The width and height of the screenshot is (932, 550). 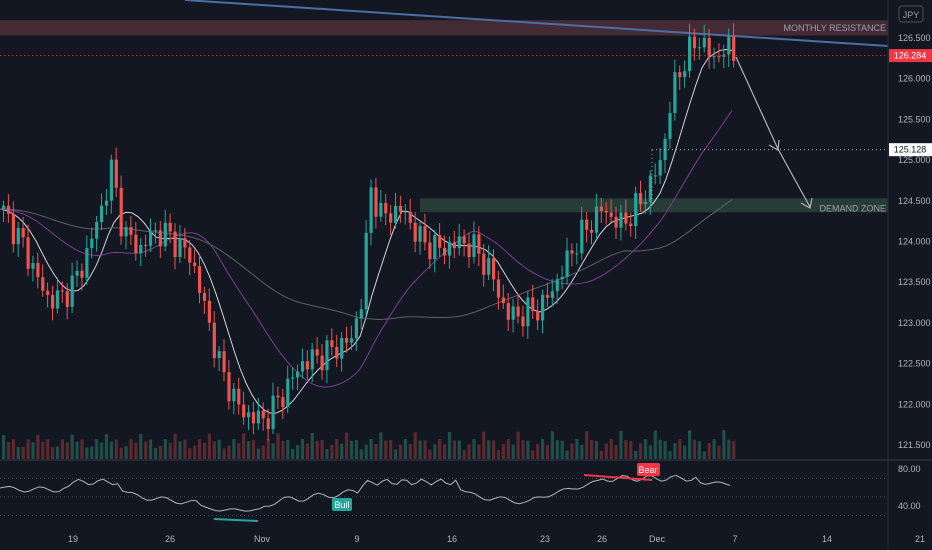 I want to click on time-tick-label: Nov, so click(x=262, y=539).